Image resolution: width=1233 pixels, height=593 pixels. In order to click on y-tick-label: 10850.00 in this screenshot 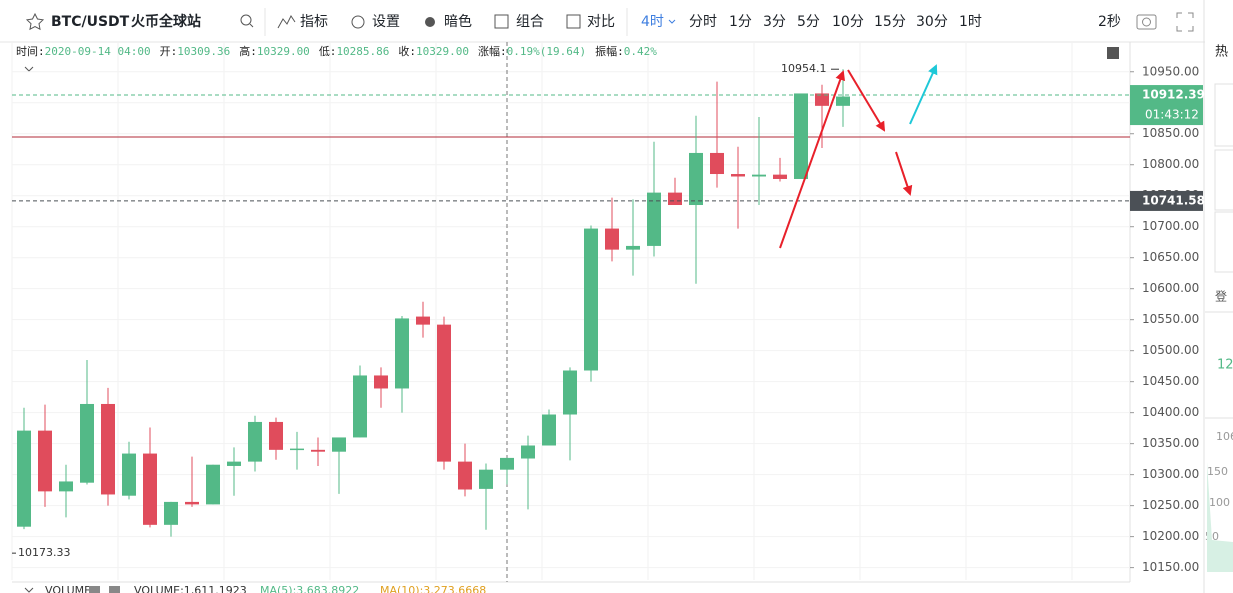, I will do `click(1170, 133)`.